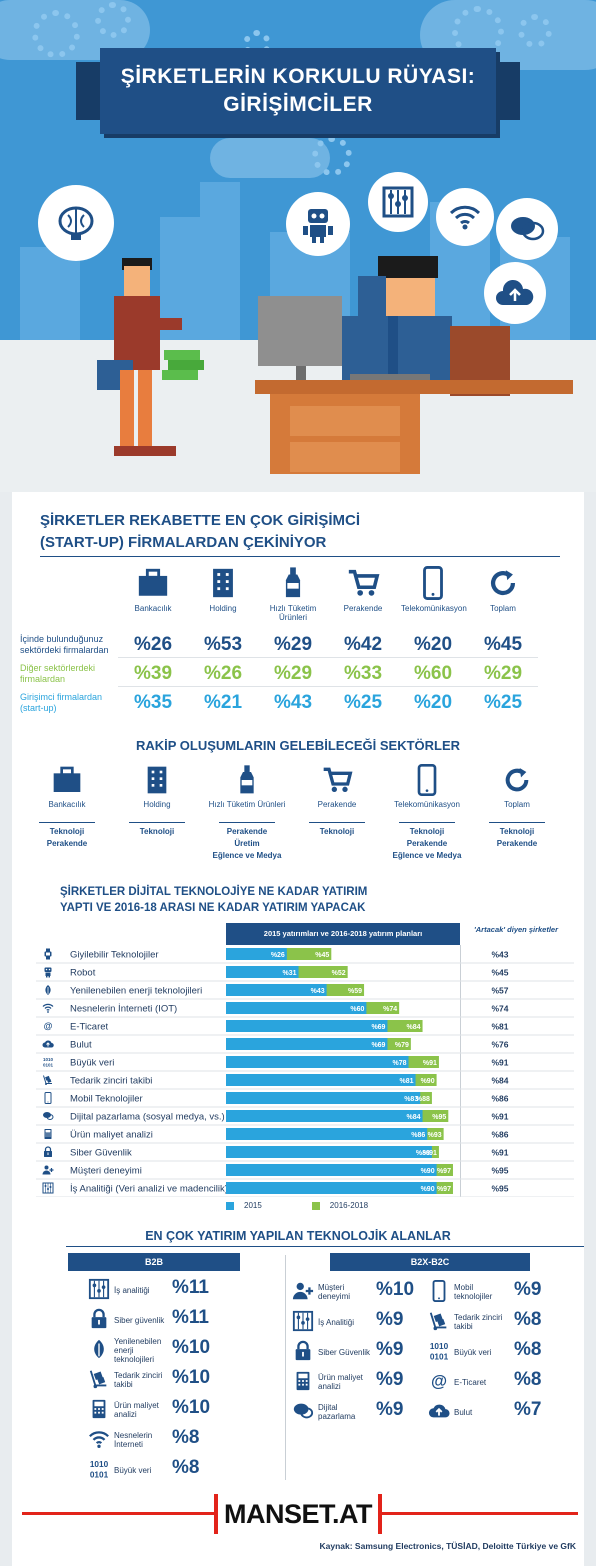  Describe the element at coordinates (293, 582) in the screenshot. I see `bottle-icon` at that location.